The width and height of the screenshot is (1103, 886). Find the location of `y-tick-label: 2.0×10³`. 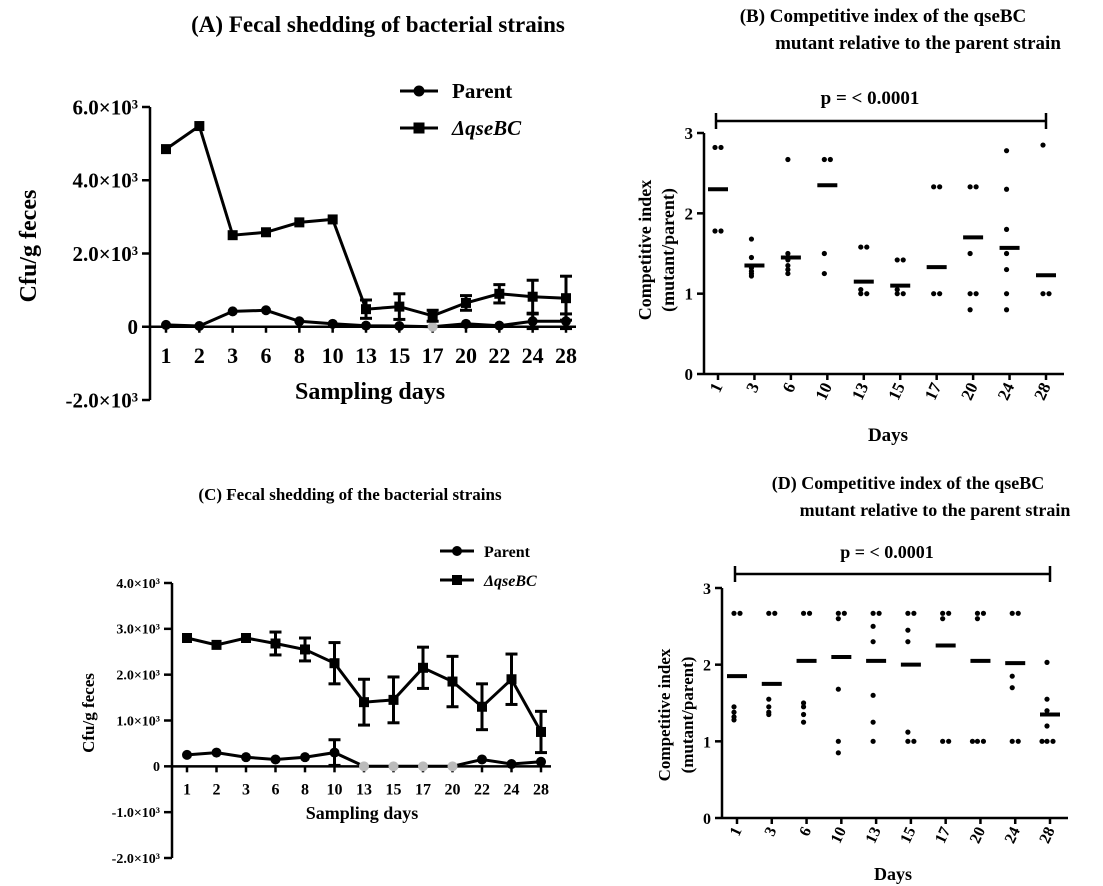

y-tick-label: 2.0×10³ is located at coordinates (138, 676).